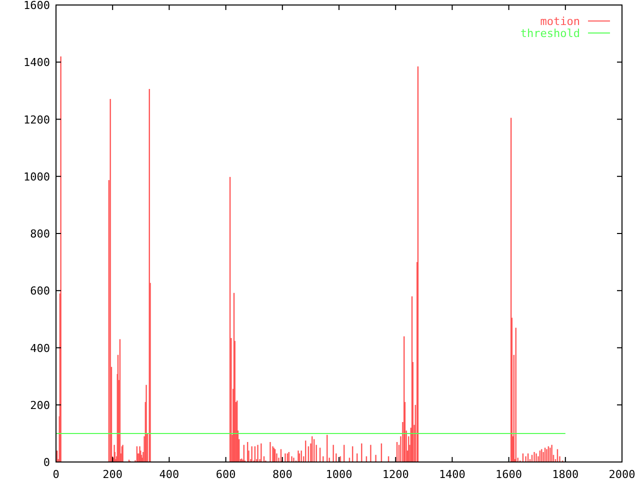  Describe the element at coordinates (56, 474) in the screenshot. I see `x-tick-label: 0` at that location.